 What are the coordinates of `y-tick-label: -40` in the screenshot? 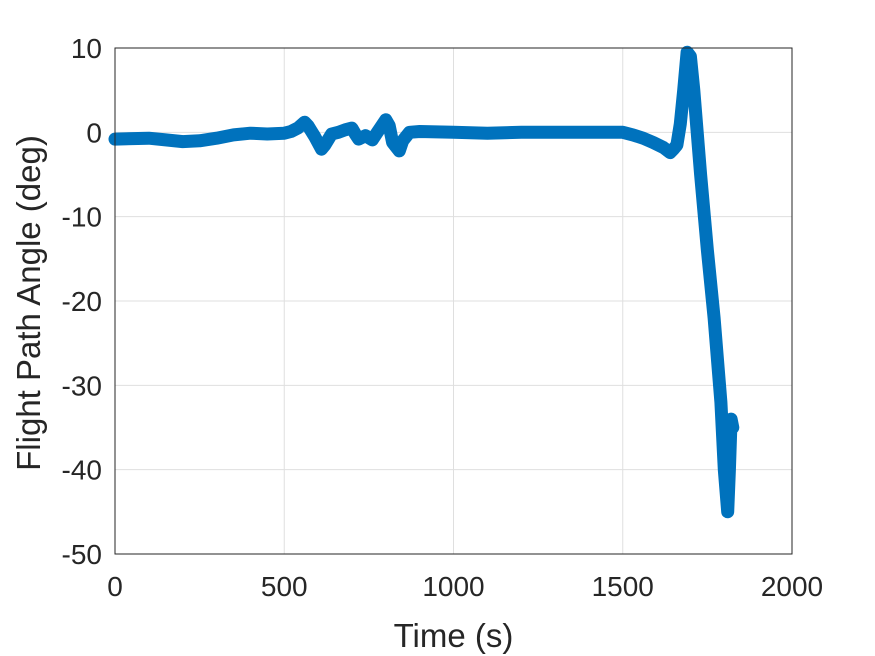 It's located at (82, 470).